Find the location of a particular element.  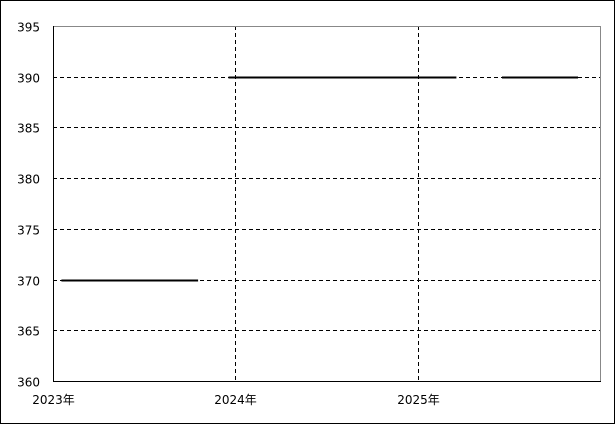

y-tick-label: 390 is located at coordinates (28, 79).